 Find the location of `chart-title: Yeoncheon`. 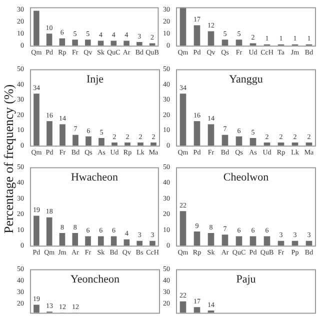

chart-title: Yeoncheon is located at coordinates (95, 280).